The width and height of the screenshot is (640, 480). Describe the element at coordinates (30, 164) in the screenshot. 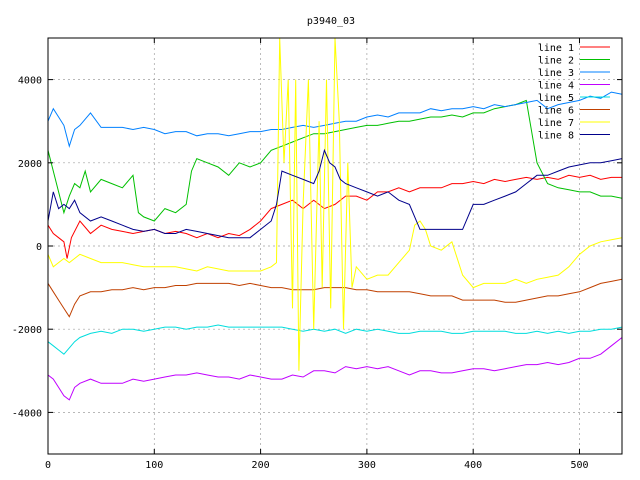

I see `y-tick-label: 2000` at that location.